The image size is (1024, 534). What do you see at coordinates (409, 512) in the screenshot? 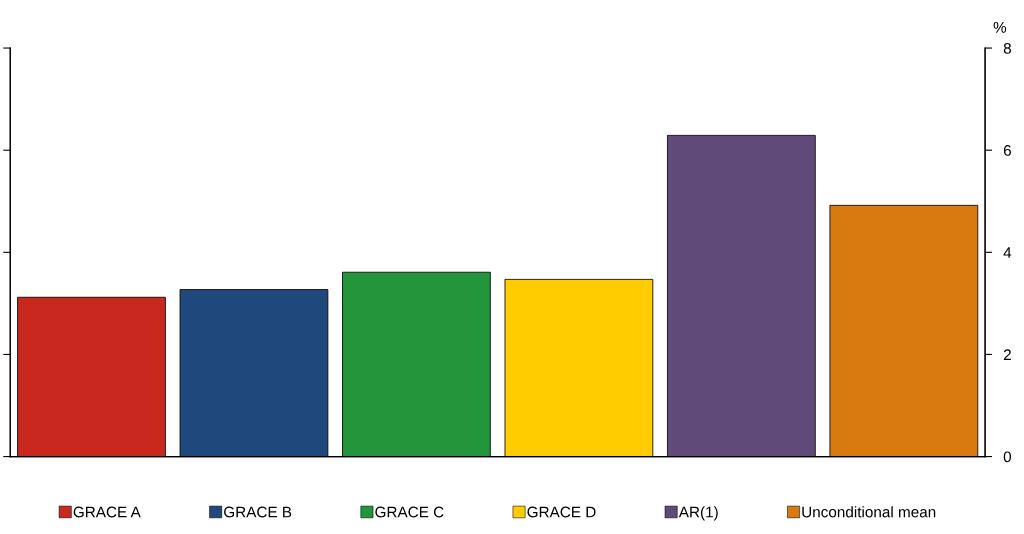
I see `legend-label: GRACE C` at bounding box center [409, 512].